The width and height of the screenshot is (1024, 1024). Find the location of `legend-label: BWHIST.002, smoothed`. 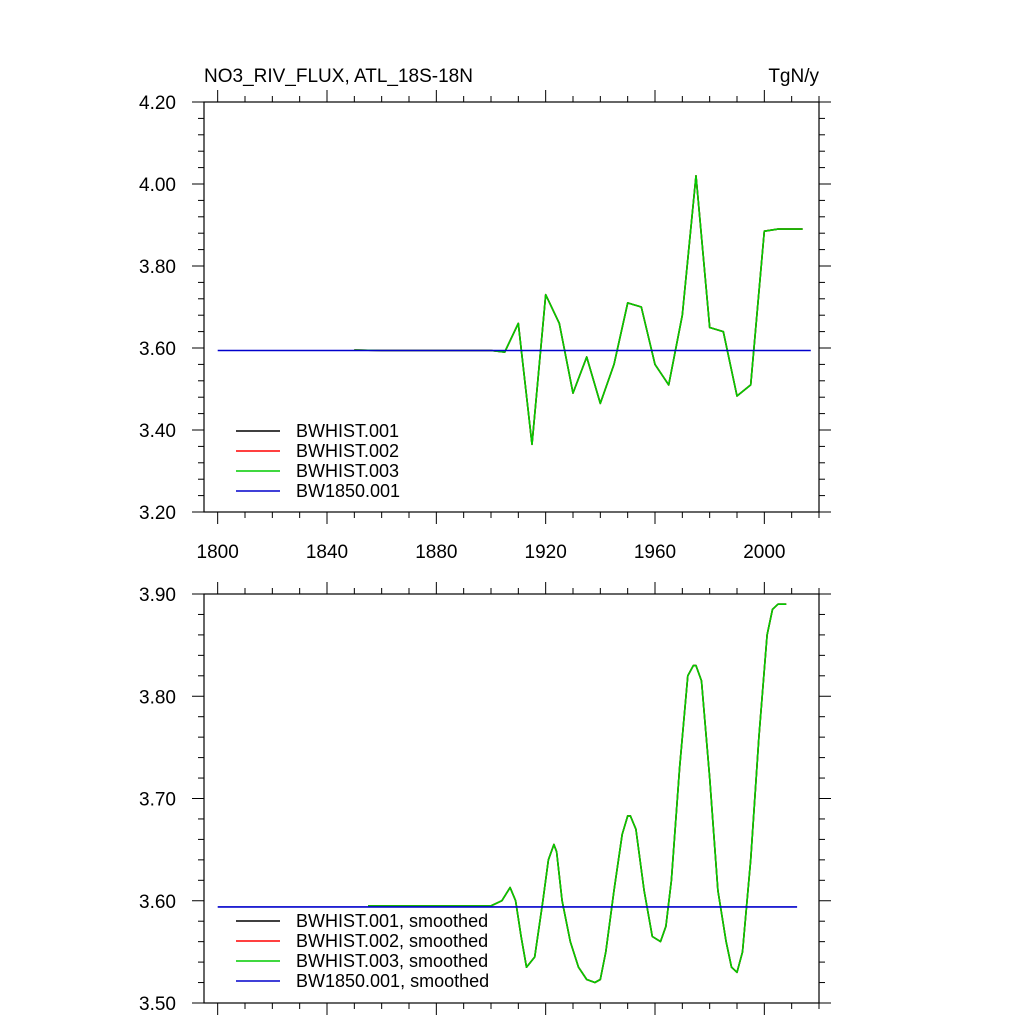

legend-label: BWHIST.002, smoothed is located at coordinates (392, 941).